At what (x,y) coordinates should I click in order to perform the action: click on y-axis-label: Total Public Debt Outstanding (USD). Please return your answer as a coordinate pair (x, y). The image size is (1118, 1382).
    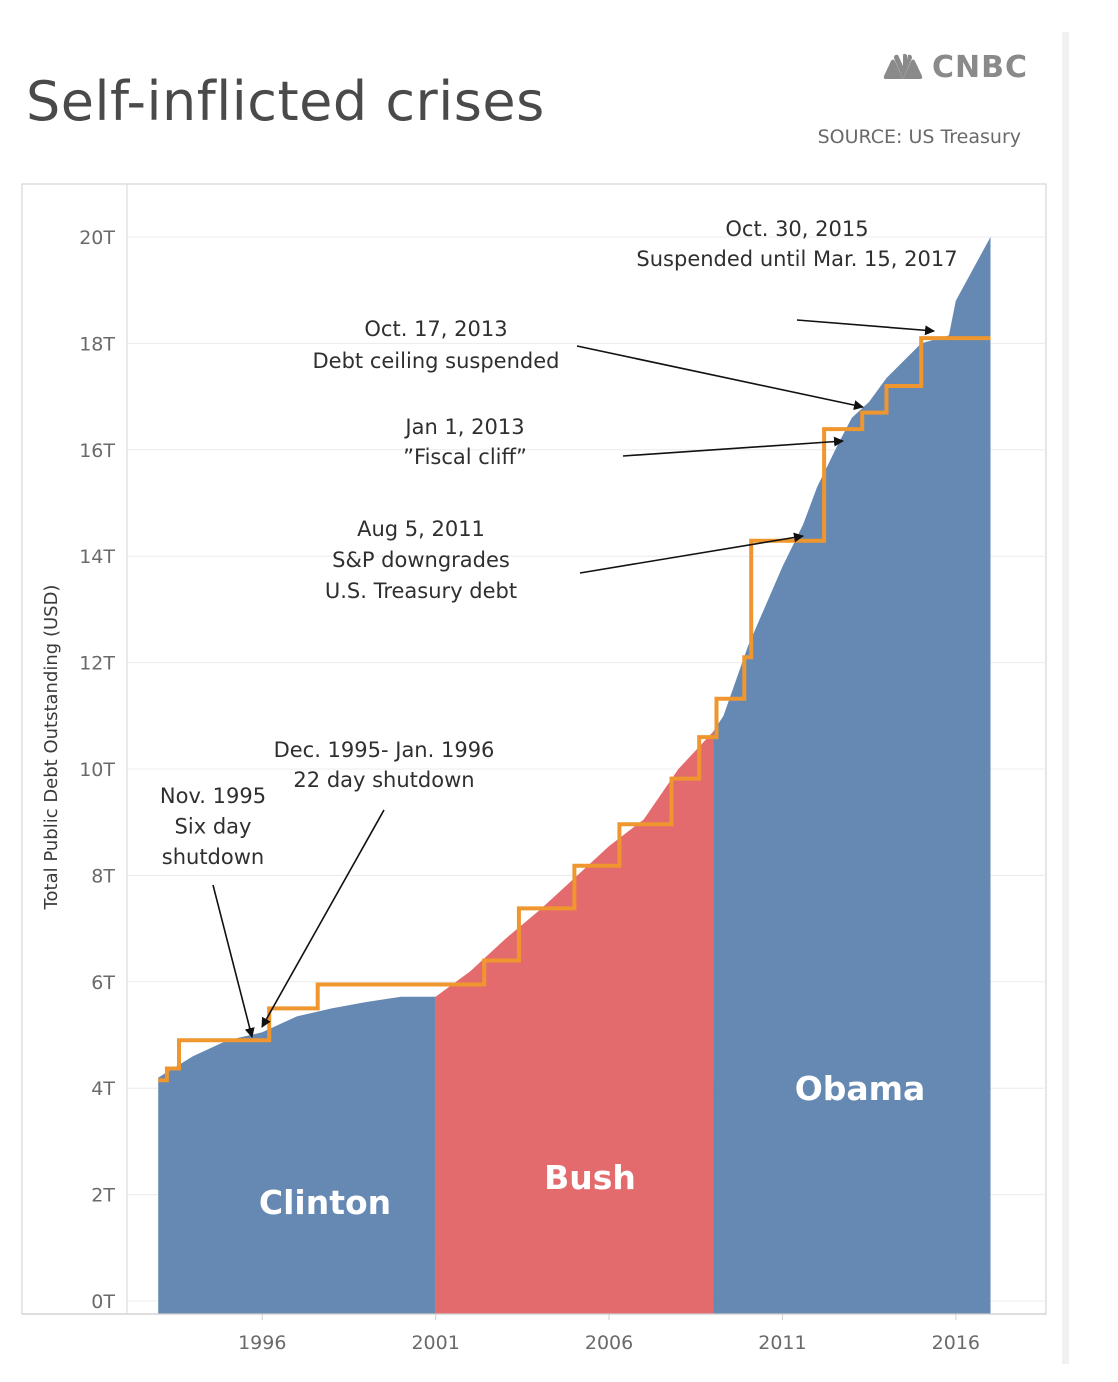
    Looking at the image, I should click on (51, 748).